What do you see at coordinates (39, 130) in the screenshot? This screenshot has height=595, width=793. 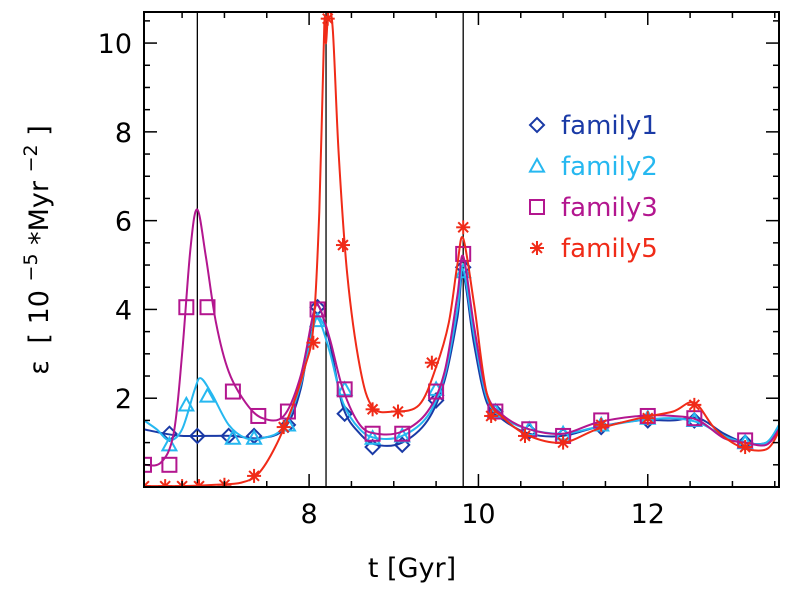 I see `y-axis-bracket-close: ]` at bounding box center [39, 130].